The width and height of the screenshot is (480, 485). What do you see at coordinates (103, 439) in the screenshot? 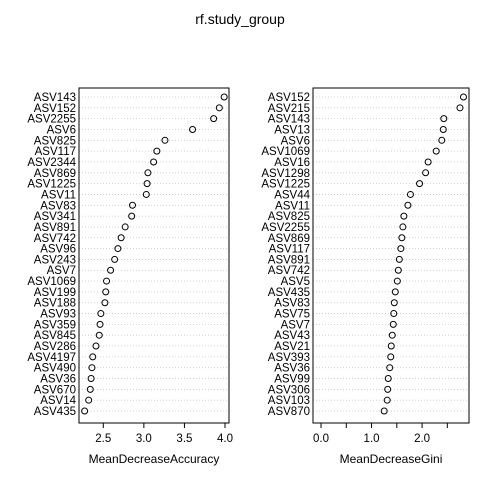
I see `x-tick-label: 2.5` at bounding box center [103, 439].